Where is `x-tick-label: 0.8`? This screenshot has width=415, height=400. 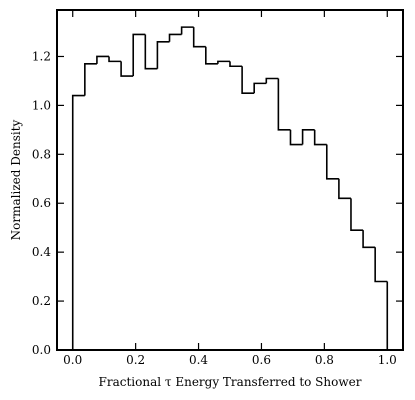 x-tick-label: 0.8 is located at coordinates (324, 360).